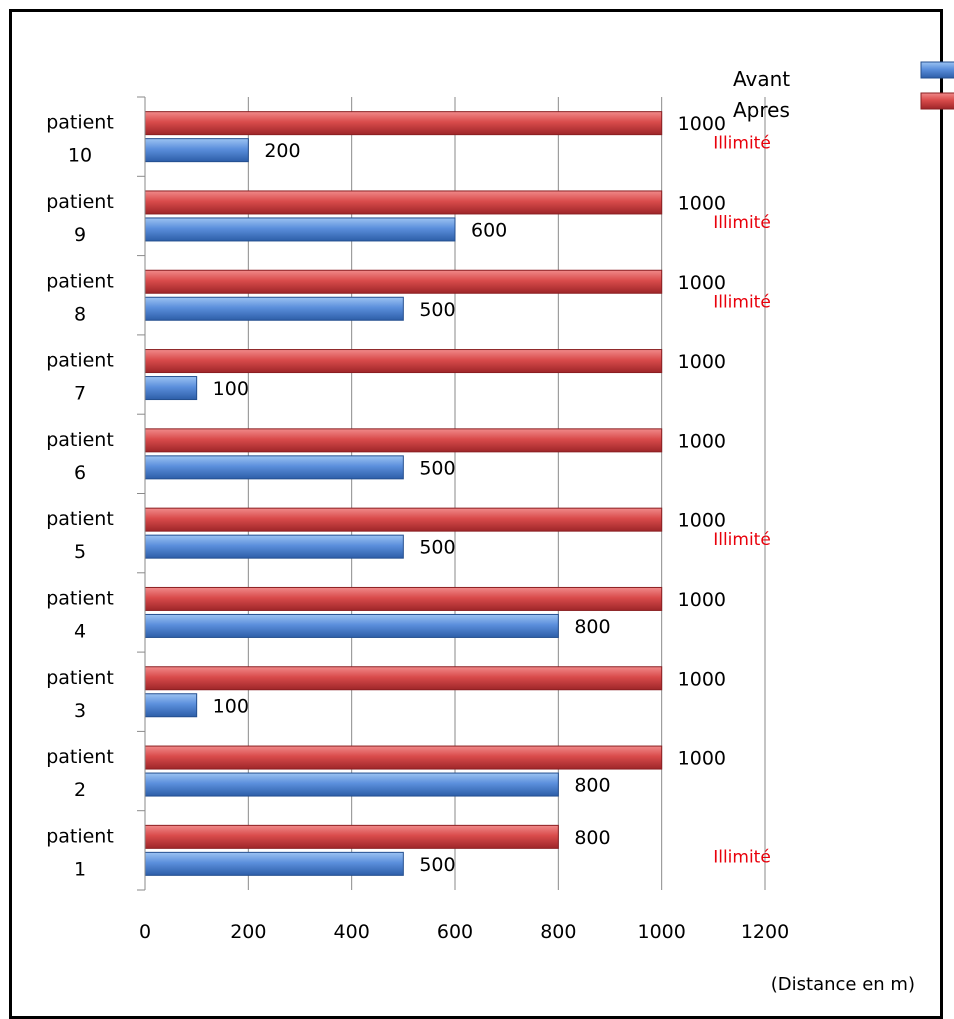 This screenshot has width=954, height=1019. I want to click on x-tick-label-0: 0, so click(145, 932).